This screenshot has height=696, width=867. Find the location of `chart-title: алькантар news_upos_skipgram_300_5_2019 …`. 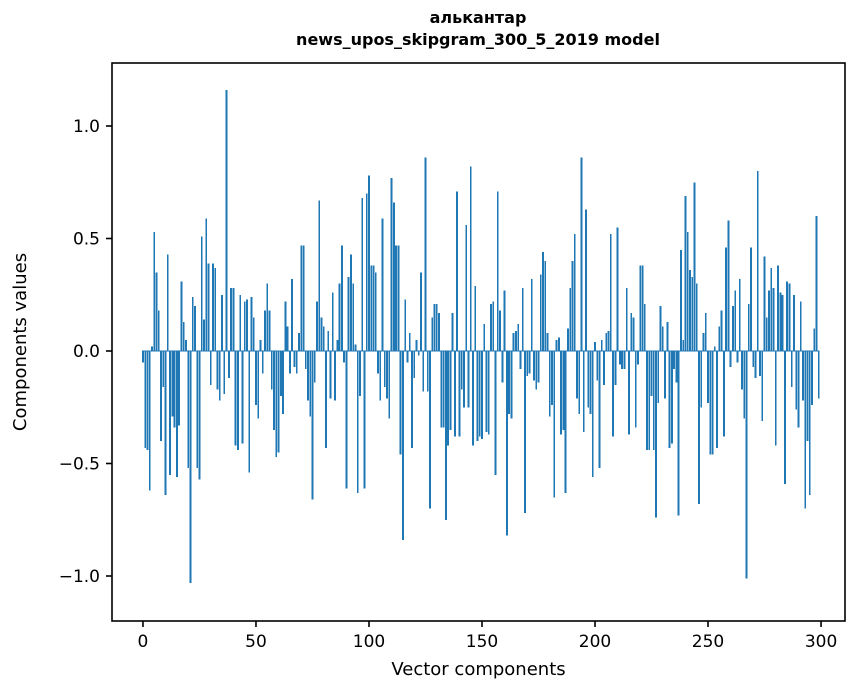

chart-title: алькантар news_upos_skipgram_300_5_2019 … is located at coordinates (478, 29).